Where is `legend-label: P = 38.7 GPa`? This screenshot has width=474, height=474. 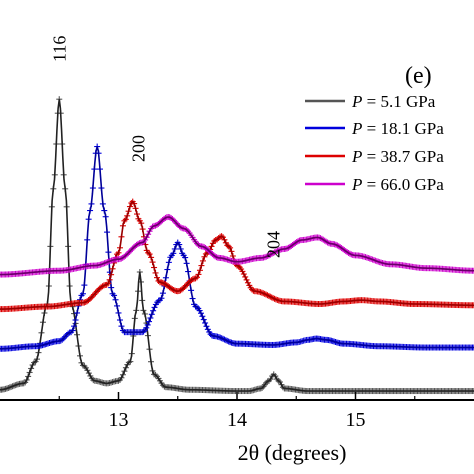 legend-label: P = 38.7 GPa is located at coordinates (397, 156).